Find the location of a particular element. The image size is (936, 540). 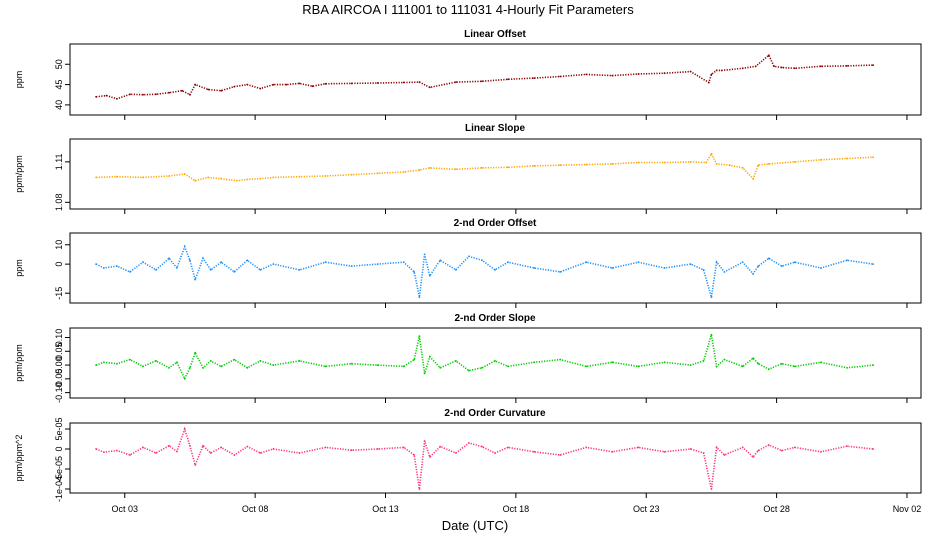

x-tick-label: Oct 03 is located at coordinates (124, 509).